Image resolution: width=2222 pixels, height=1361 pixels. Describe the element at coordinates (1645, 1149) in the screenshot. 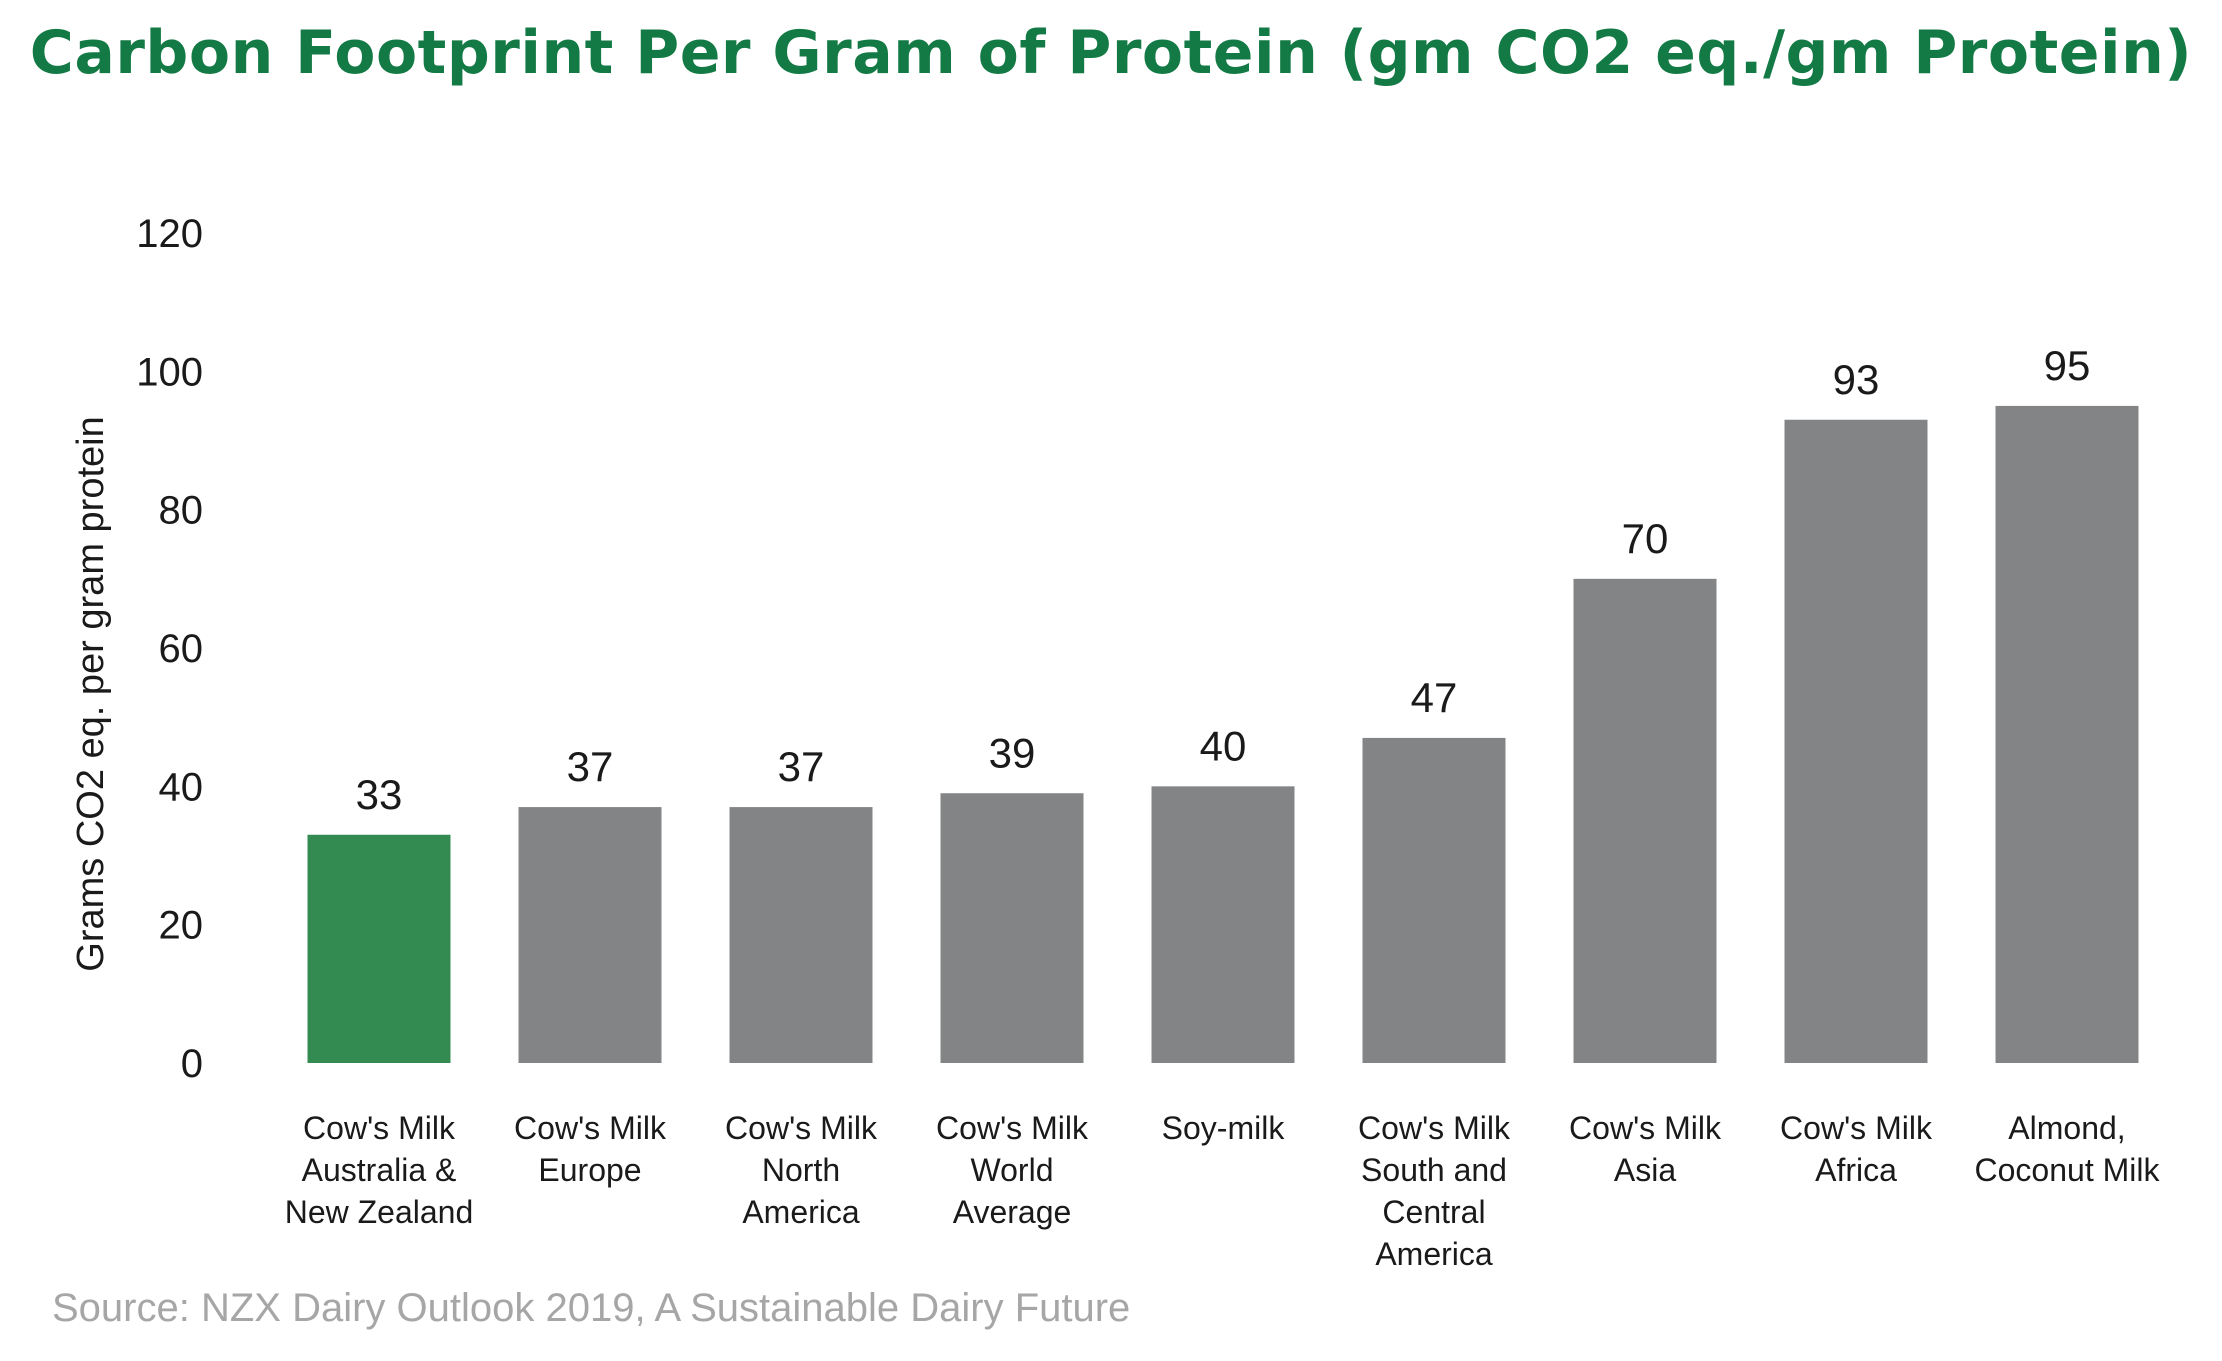

I see `category-label: Cow's Milk Asia` at that location.